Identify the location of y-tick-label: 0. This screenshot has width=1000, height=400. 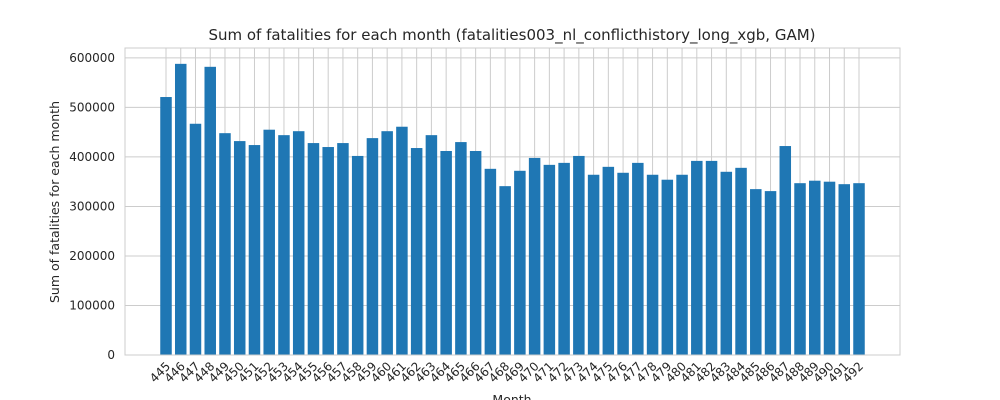
(111, 355).